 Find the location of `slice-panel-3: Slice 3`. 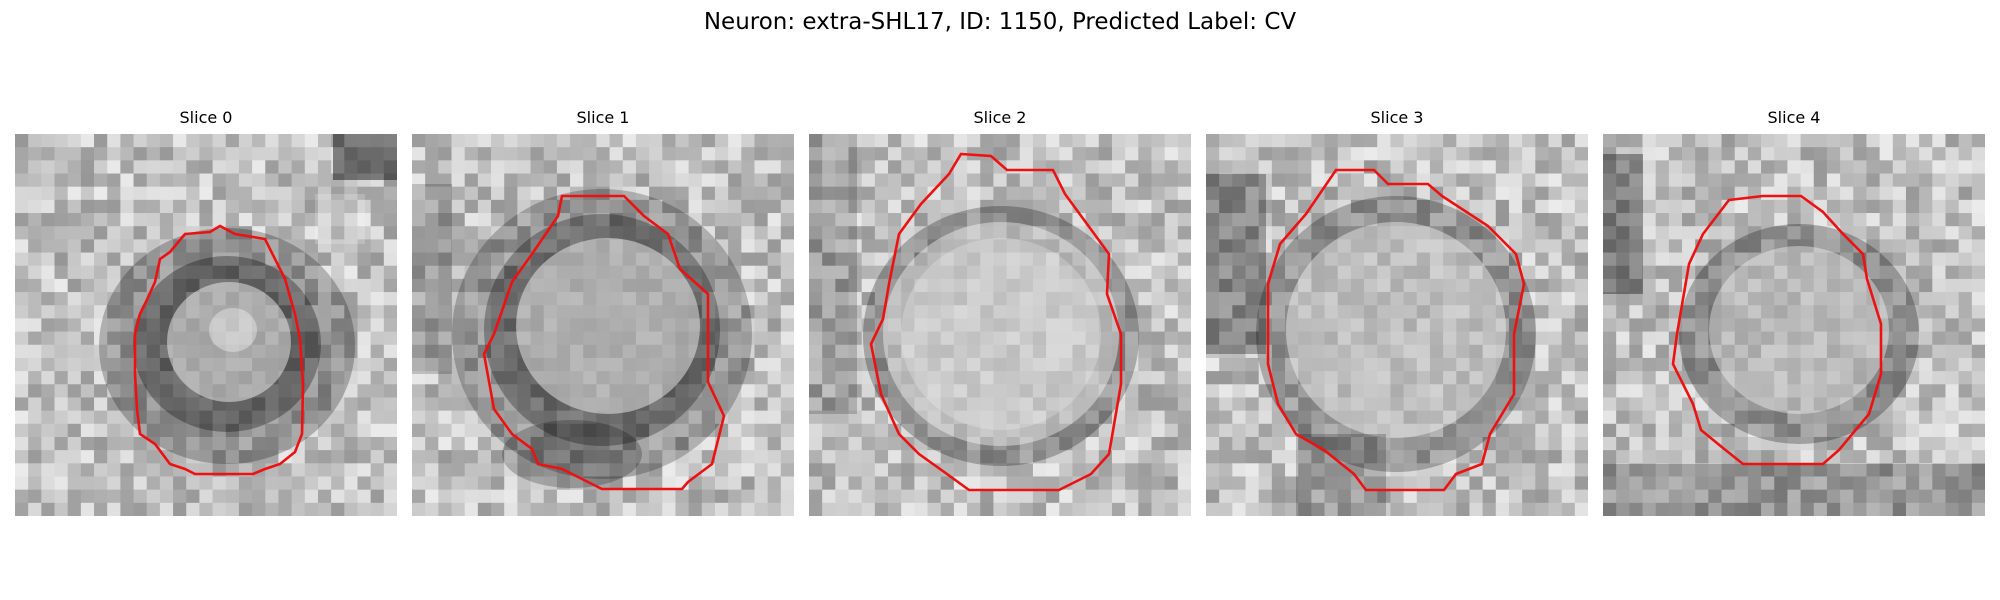

slice-panel-3: Slice 3 is located at coordinates (1397, 313).